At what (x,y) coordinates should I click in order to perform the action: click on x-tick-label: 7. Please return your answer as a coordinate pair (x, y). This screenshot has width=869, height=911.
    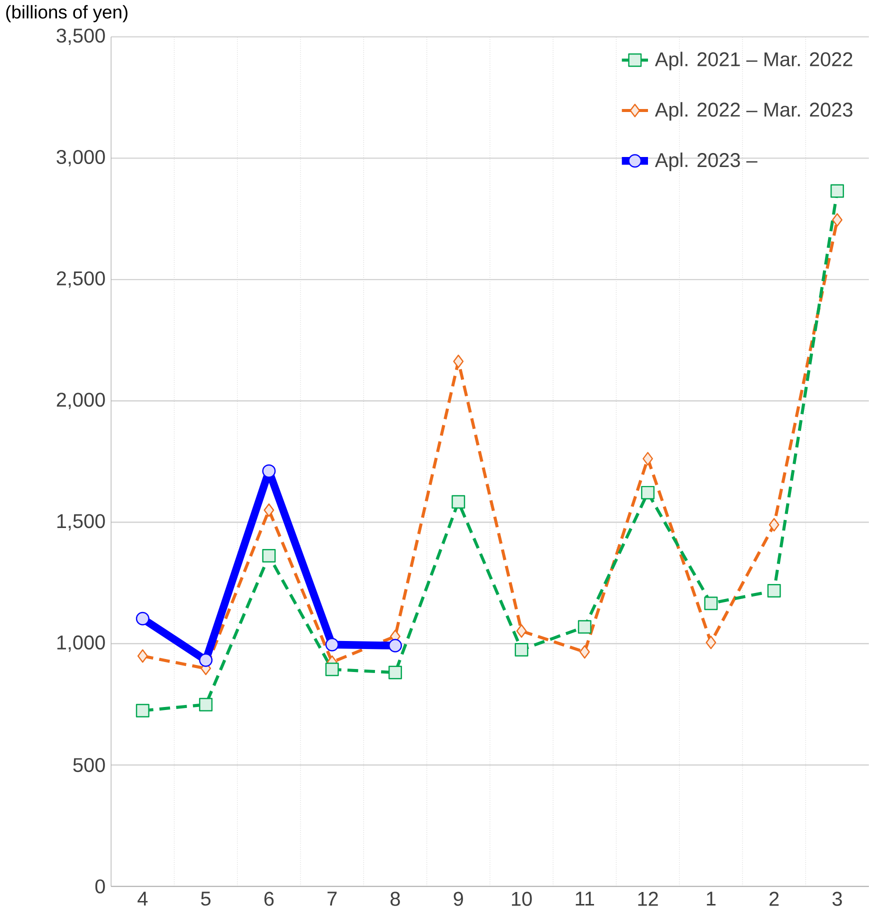
    Looking at the image, I should click on (331, 899).